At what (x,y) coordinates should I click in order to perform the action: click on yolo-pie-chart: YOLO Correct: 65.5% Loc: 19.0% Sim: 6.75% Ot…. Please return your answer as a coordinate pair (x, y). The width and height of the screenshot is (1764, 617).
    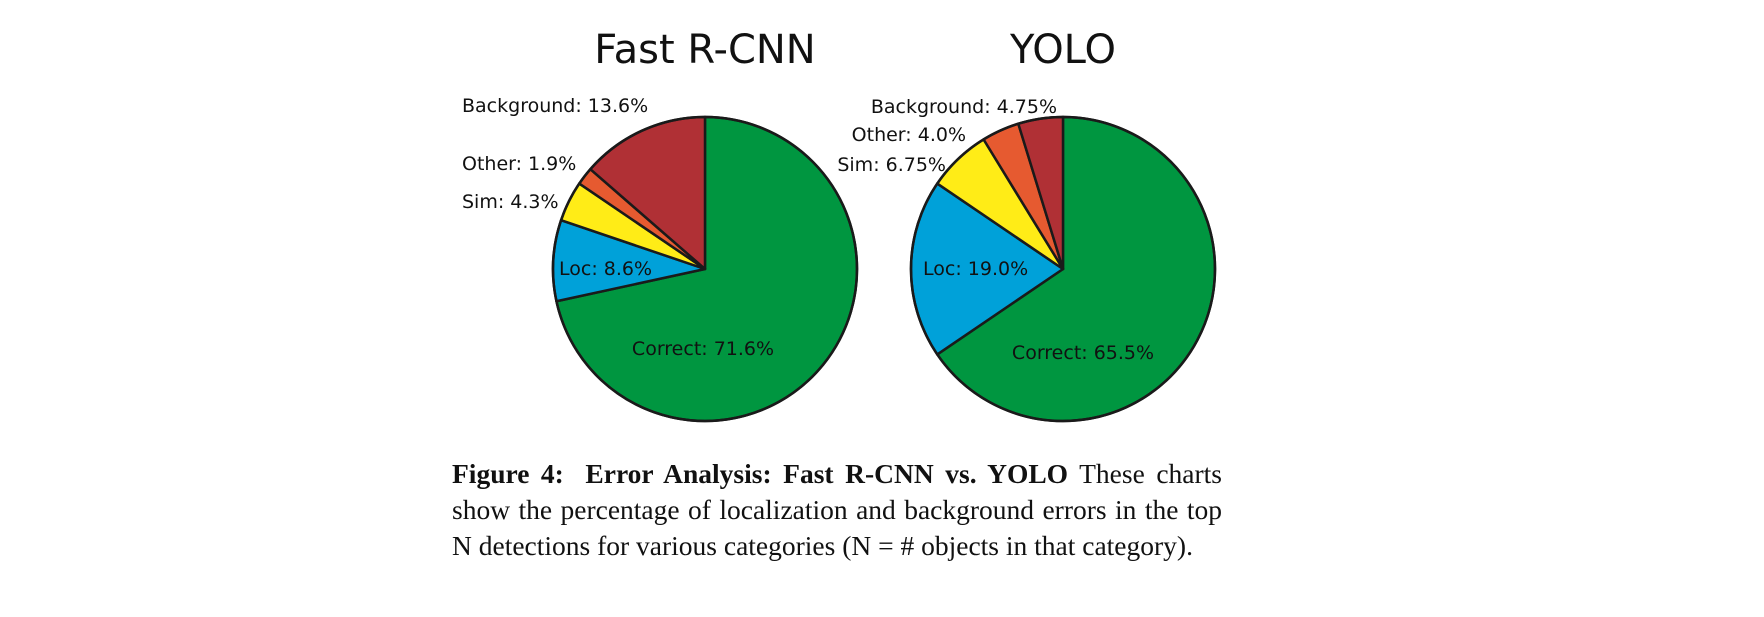
    Looking at the image, I should click on (1027, 225).